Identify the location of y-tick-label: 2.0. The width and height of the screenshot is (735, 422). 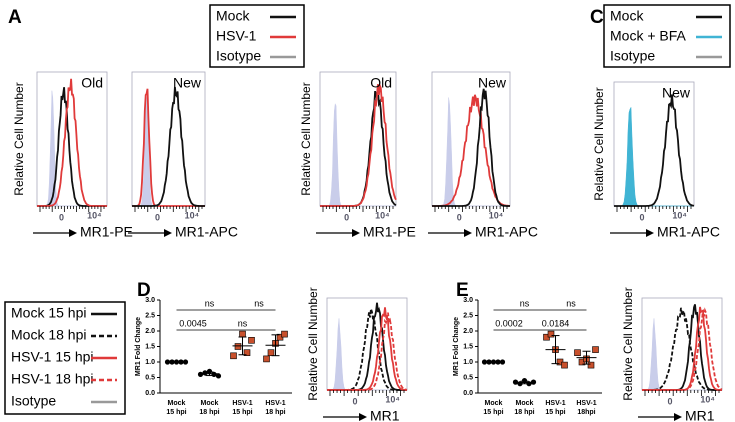
(150, 331).